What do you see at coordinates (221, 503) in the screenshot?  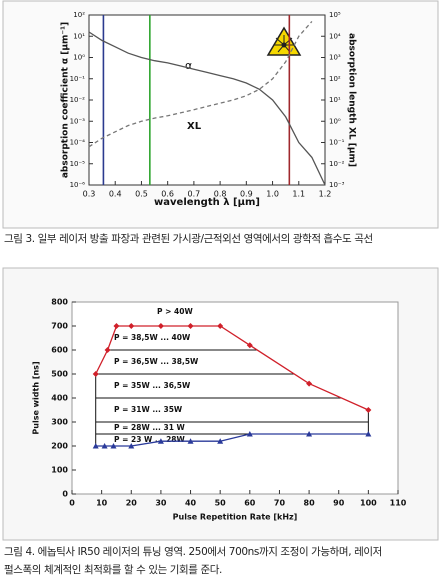 I see `x-tick-label: 50` at bounding box center [221, 503].